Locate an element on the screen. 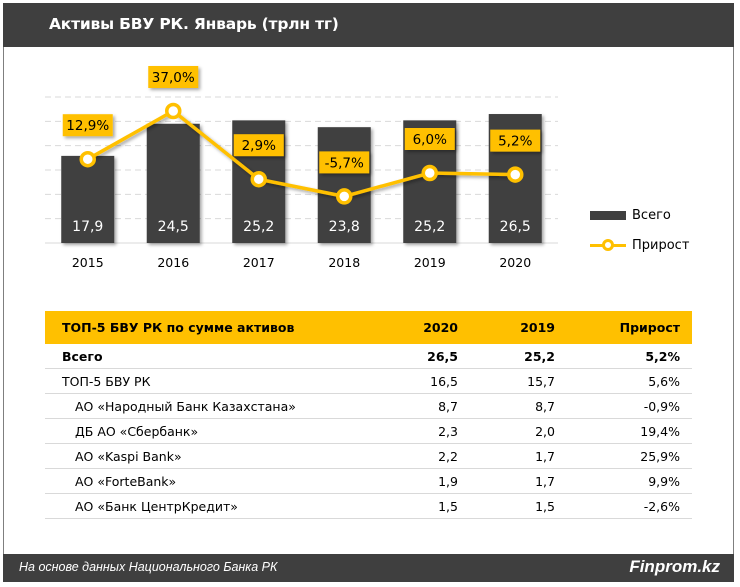 The width and height of the screenshot is (740, 587). growth-value-label: 37,0% is located at coordinates (173, 78).